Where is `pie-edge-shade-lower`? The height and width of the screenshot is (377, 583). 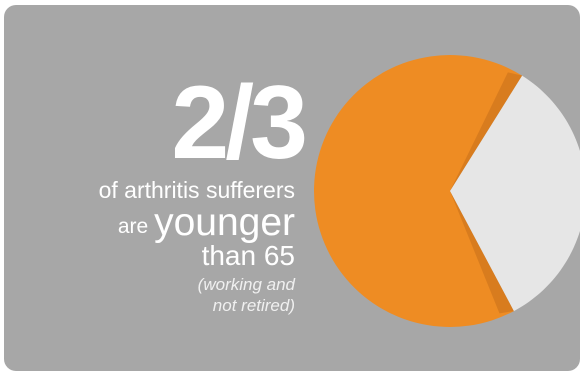 pie-edge-shade-lower is located at coordinates (482, 252).